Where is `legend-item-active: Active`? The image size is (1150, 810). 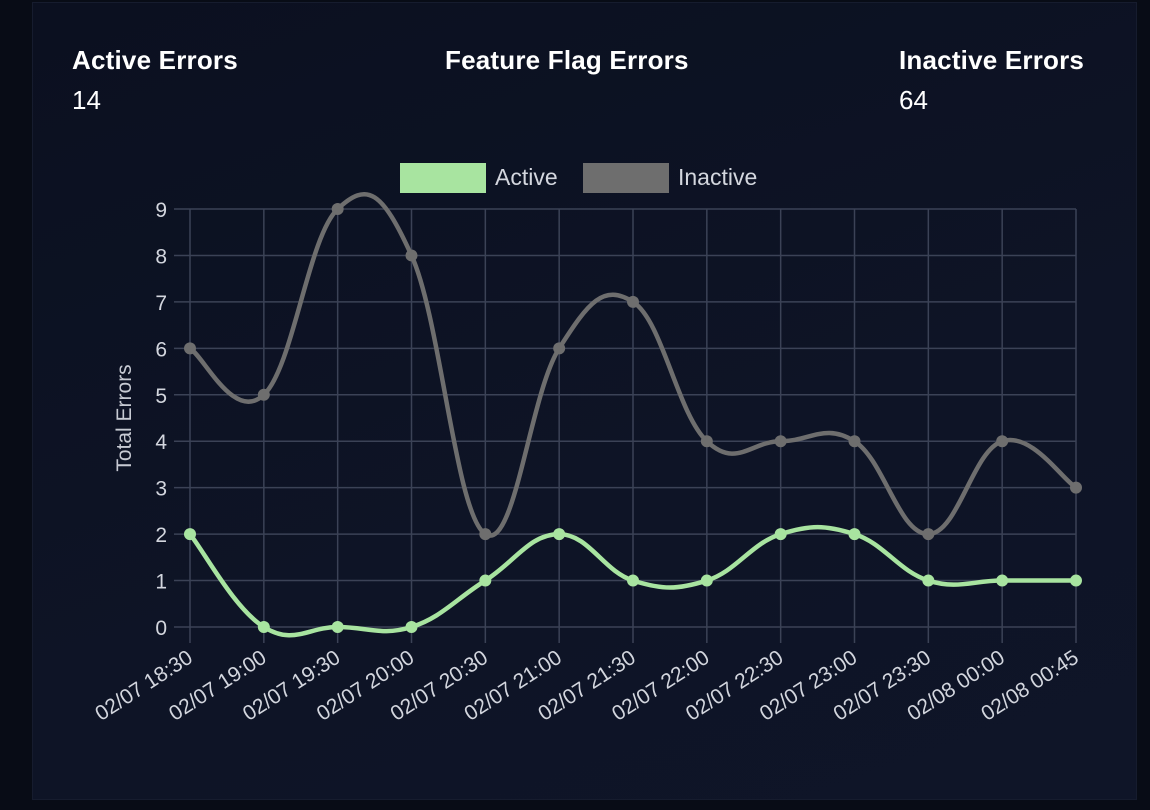
legend-item-active: Active is located at coordinates (479, 178).